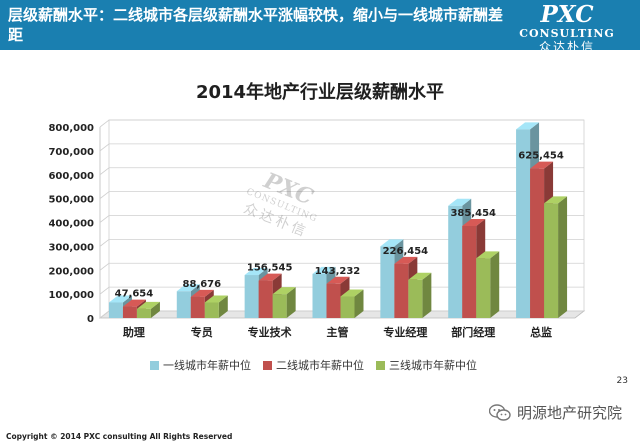  I want to click on legend-item-tier1: 一线城市年薪中位, so click(200, 365).